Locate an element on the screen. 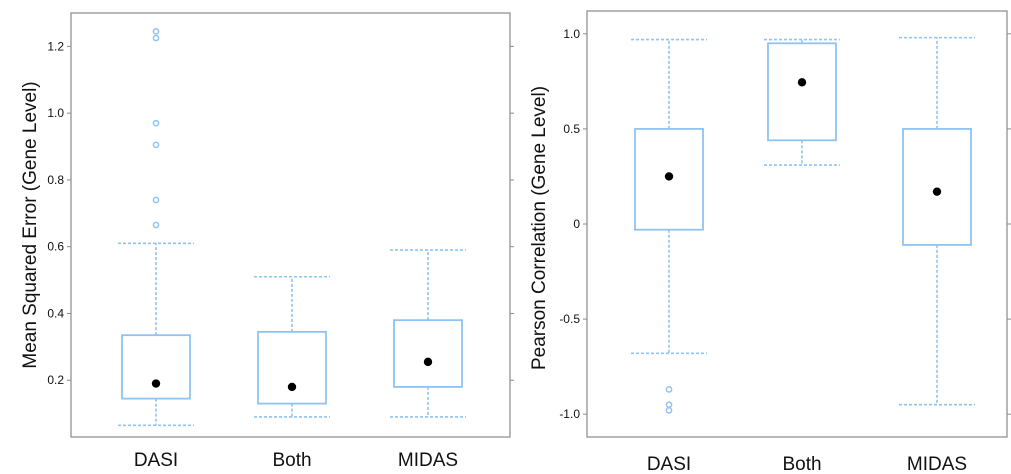 This screenshot has height=474, width=1011. y-tick-label: 0.5 is located at coordinates (571, 129).